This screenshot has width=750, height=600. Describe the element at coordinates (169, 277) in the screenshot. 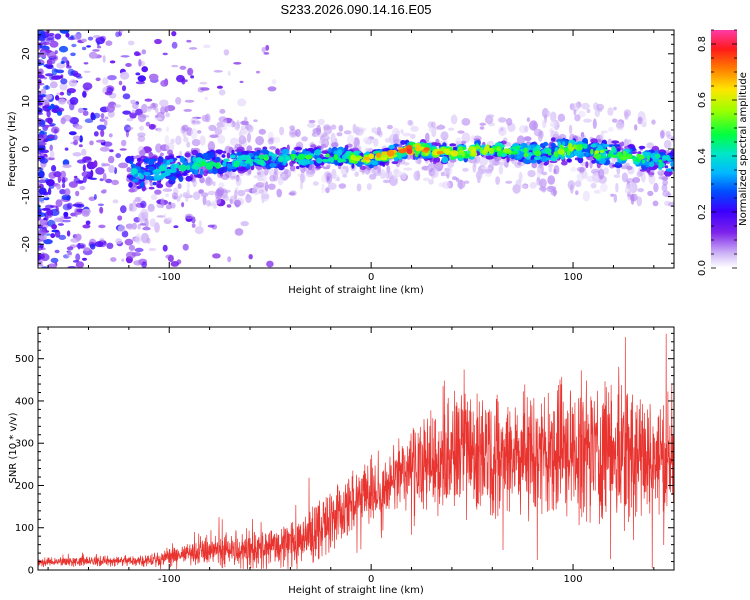

I see `heatmap-xtick-label: -100` at that location.